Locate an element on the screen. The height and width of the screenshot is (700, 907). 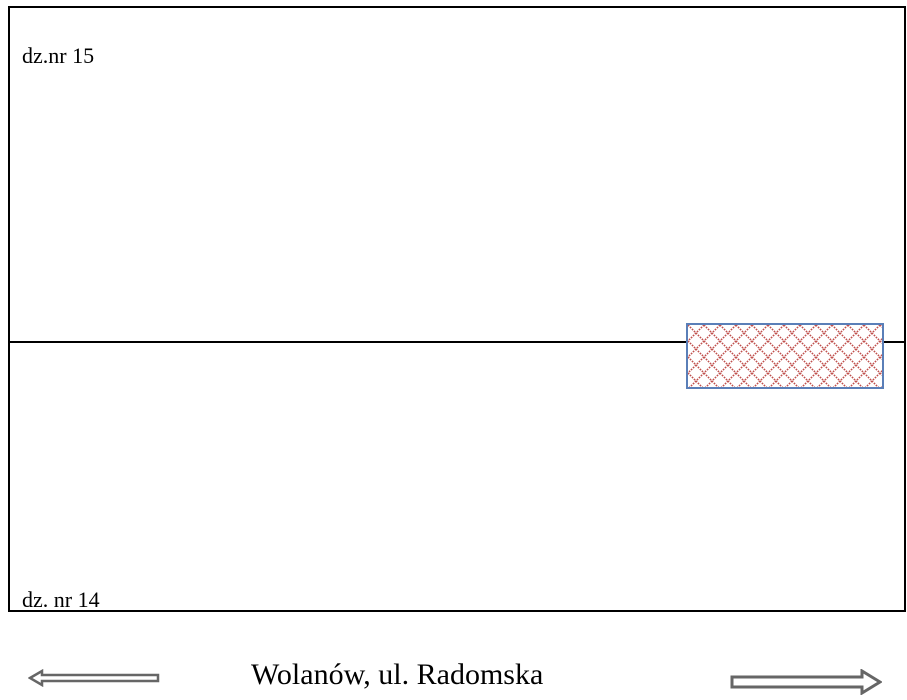
hatch-pattern is located at coordinates (785, 356).